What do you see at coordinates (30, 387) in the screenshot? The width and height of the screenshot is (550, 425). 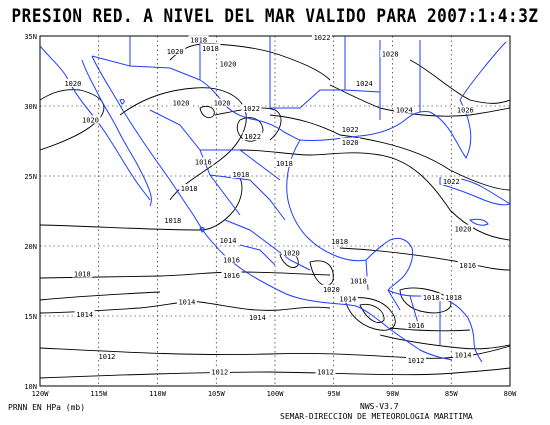 I see `lat-tick-label: 10N` at bounding box center [30, 387].